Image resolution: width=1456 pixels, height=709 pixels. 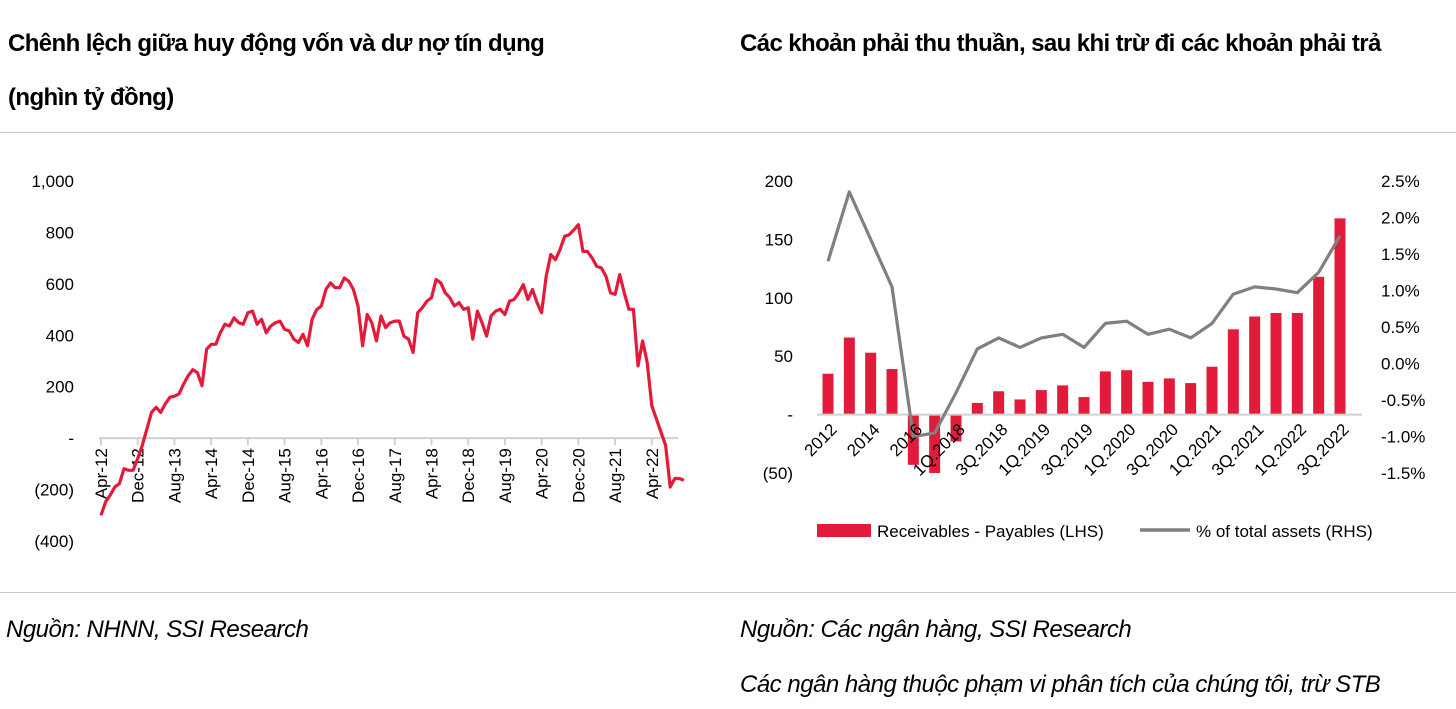 I want to click on x-tick-label: Dec-16, so click(x=358, y=475).